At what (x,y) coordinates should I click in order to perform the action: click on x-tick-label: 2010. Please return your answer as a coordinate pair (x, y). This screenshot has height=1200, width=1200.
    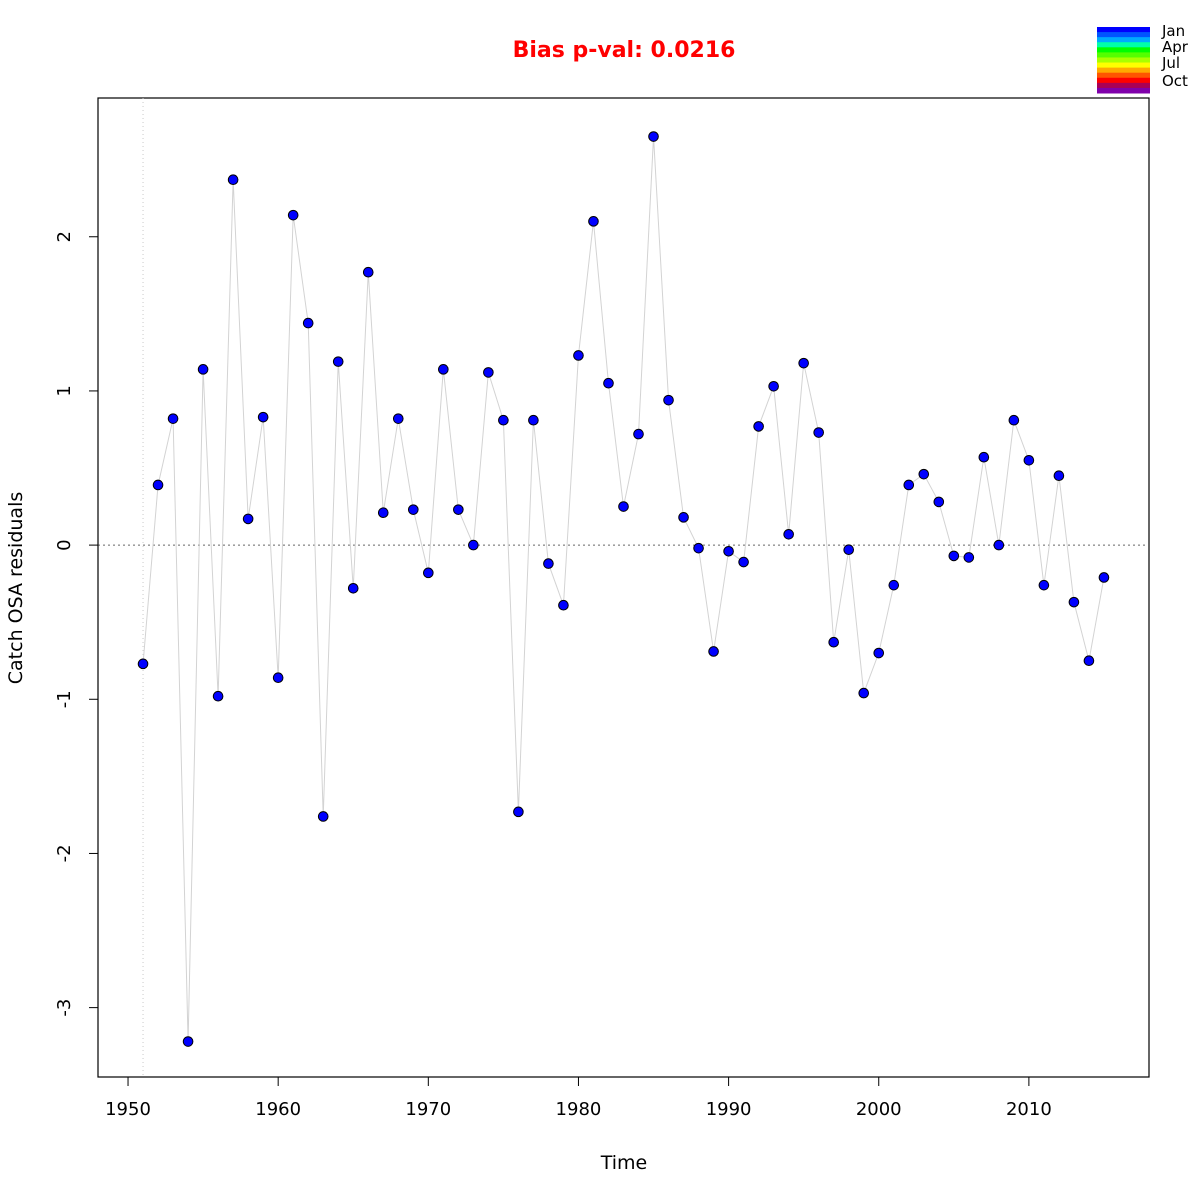
    Looking at the image, I should click on (1029, 1109).